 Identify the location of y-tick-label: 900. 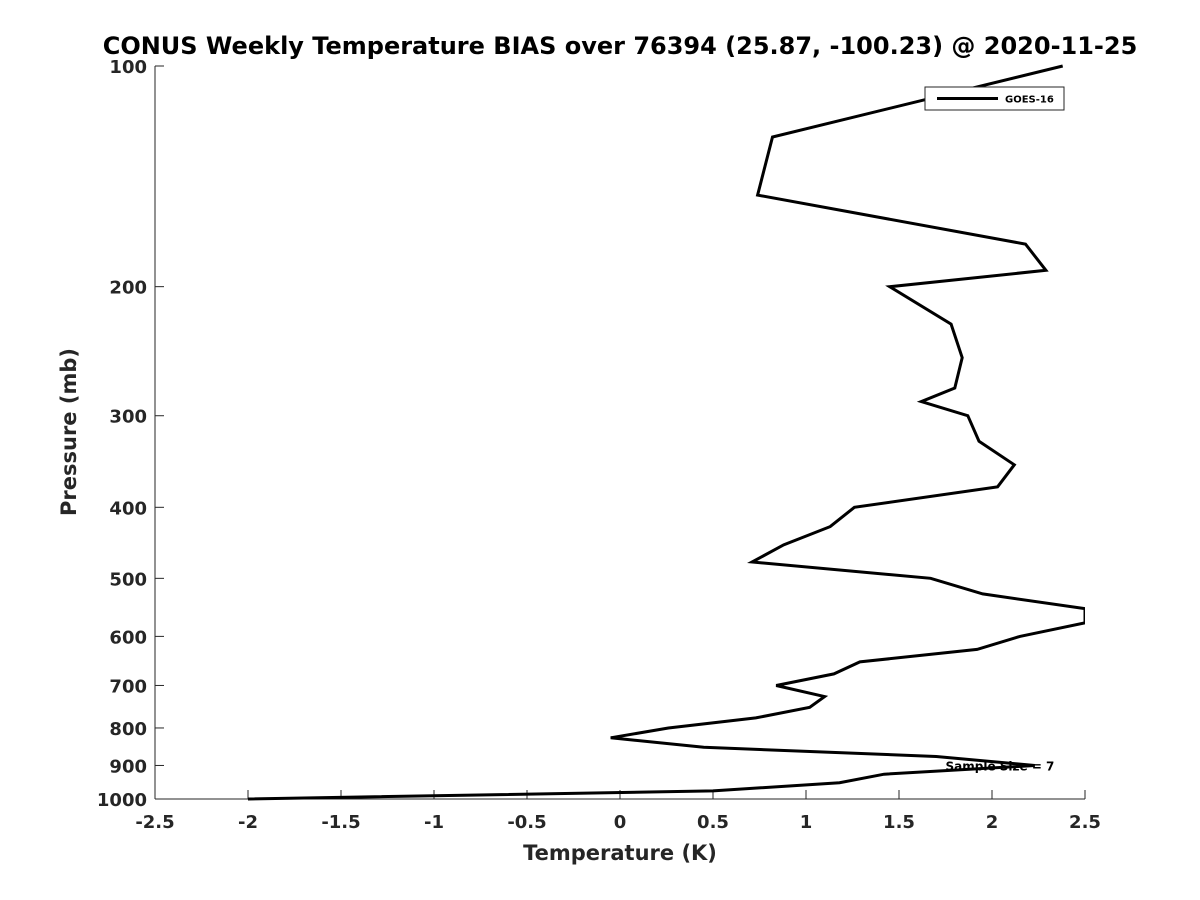
(128, 766).